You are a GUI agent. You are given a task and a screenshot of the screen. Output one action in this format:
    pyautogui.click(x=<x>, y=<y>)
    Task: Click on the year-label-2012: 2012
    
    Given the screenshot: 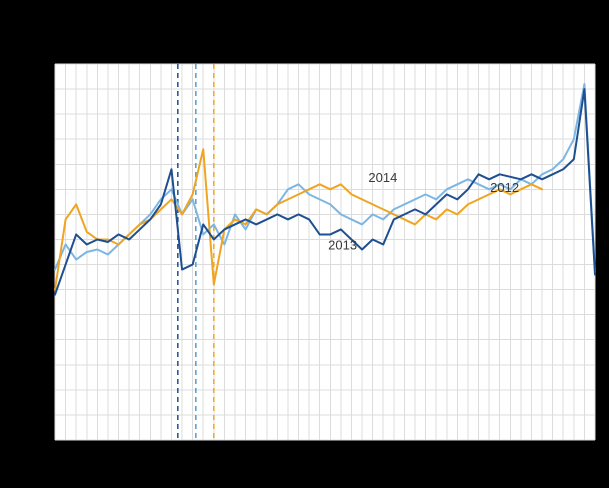 What is the action you would take?
    pyautogui.click(x=504, y=187)
    